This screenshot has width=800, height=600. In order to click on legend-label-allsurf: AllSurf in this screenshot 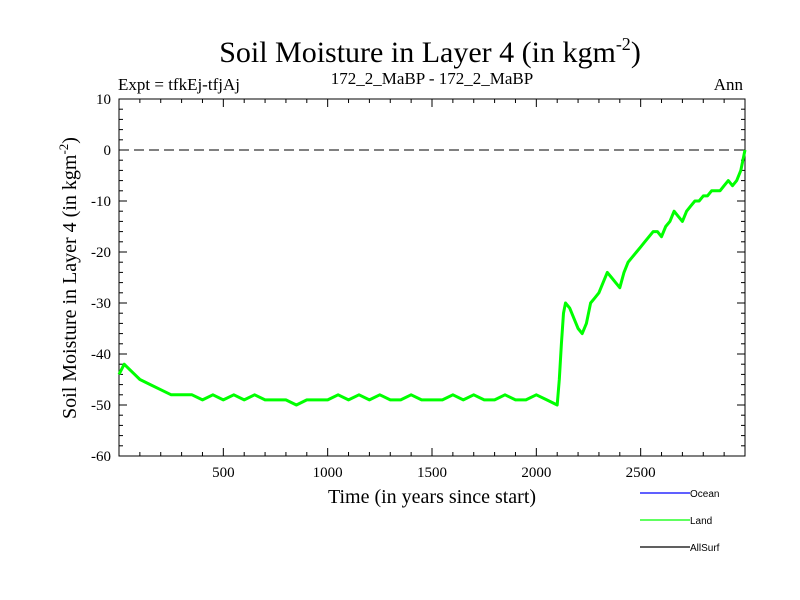, I will do `click(705, 548)`.